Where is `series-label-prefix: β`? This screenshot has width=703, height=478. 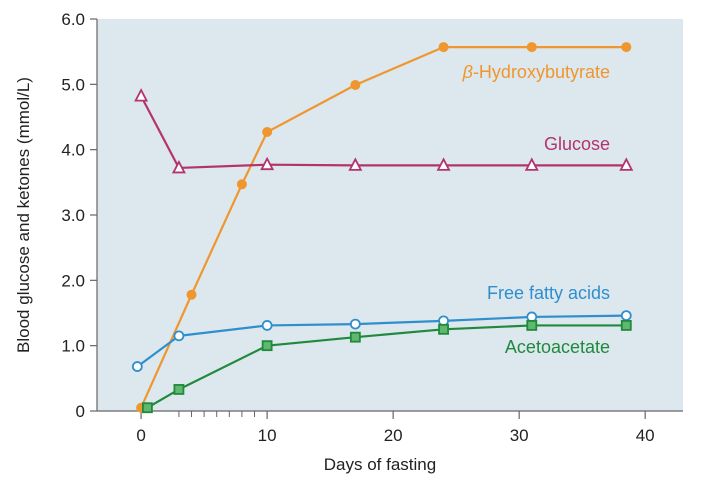 series-label-prefix: β is located at coordinates (467, 72).